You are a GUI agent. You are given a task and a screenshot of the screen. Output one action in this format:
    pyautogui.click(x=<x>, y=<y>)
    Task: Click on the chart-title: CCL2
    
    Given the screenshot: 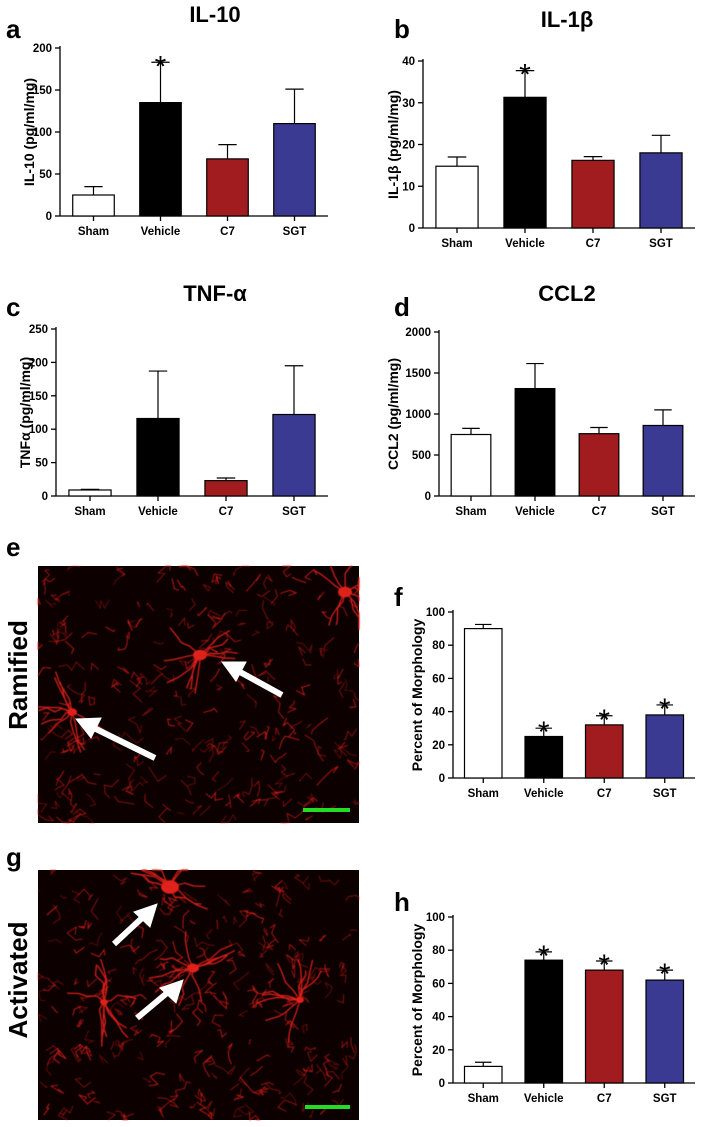 What is the action you would take?
    pyautogui.click(x=566, y=293)
    